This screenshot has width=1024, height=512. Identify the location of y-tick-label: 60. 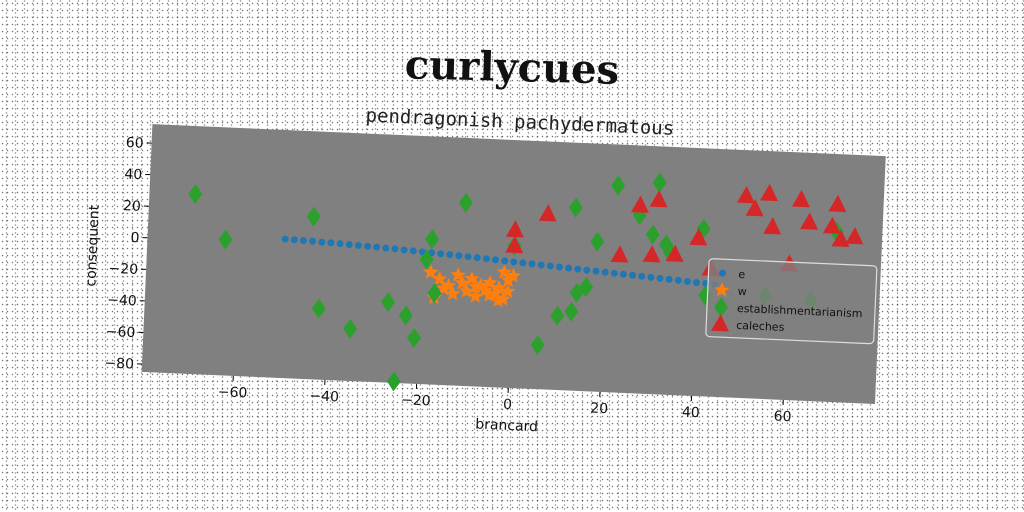
(134, 143).